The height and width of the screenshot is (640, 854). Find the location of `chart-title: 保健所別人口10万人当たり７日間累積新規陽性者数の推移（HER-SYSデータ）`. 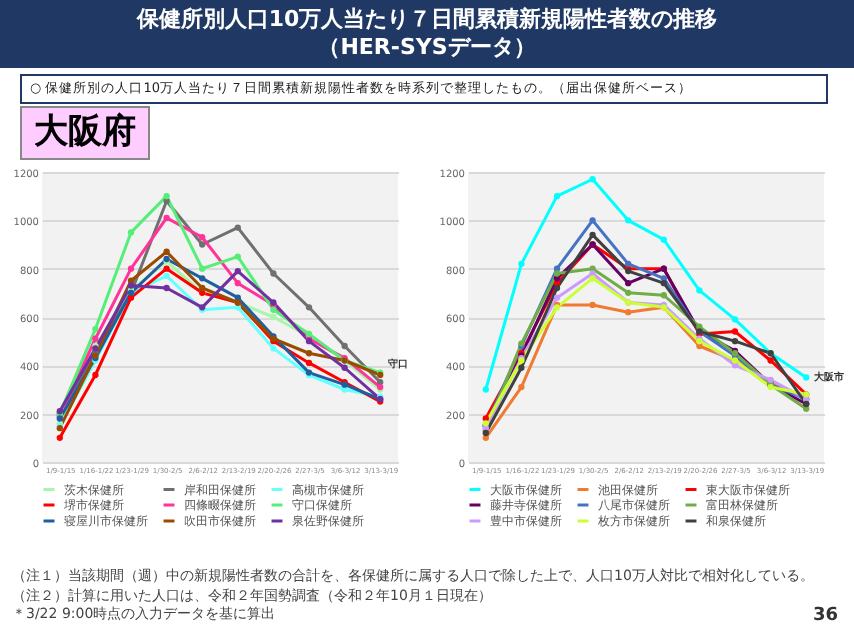

chart-title: 保健所別人口10万人当たり７日間累積新規陽性者数の推移（HER-SYSデータ） is located at coordinates (427, 34).